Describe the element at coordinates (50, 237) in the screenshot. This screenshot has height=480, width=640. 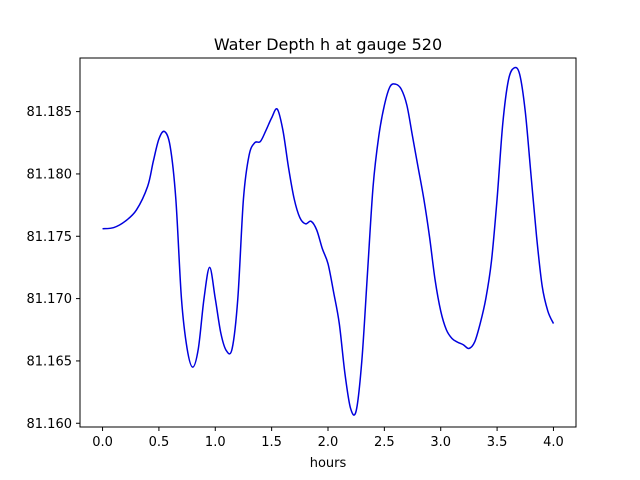
I see `y-tick-label: 81.175` at that location.